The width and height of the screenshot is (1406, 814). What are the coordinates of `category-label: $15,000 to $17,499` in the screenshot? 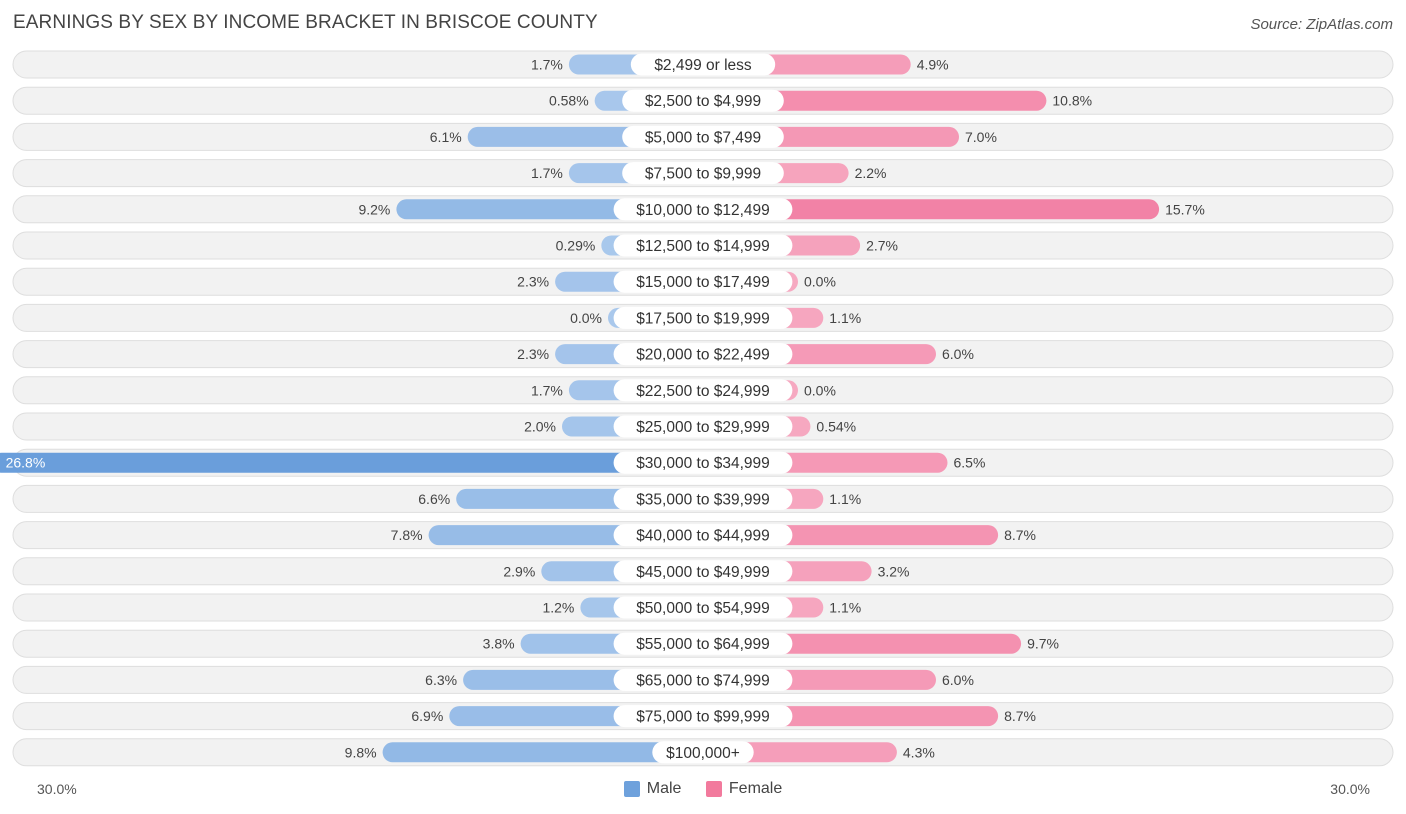 It's located at (703, 282).